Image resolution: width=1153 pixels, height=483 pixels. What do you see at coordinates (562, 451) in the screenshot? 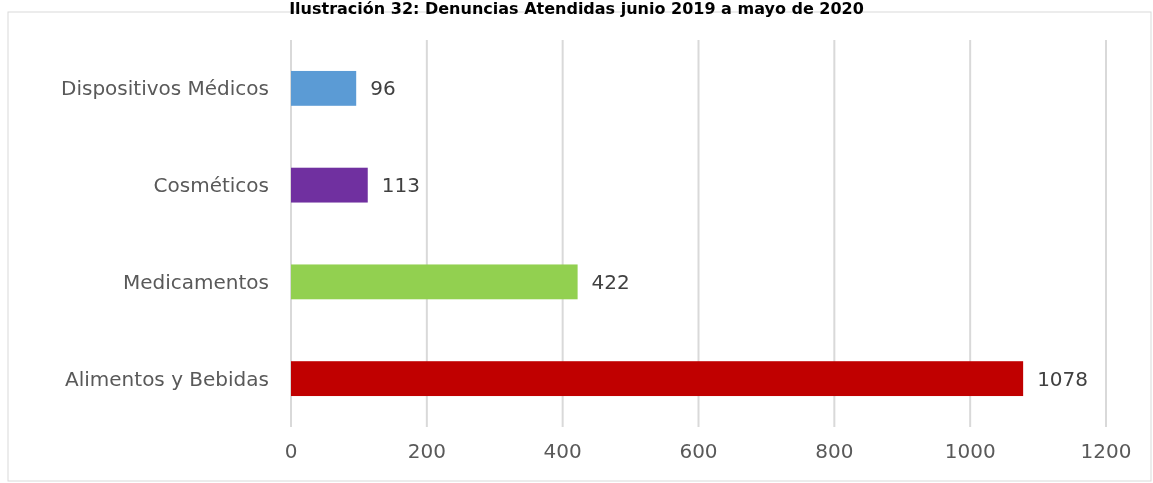
I see `x-tick-label: 400` at bounding box center [562, 451].